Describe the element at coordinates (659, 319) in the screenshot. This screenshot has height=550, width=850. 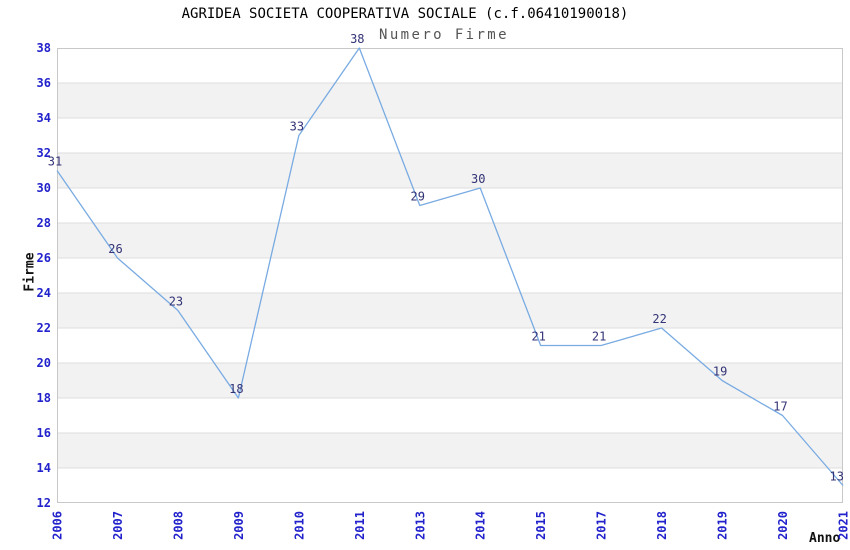
I see `data-point-label: 22` at that location.